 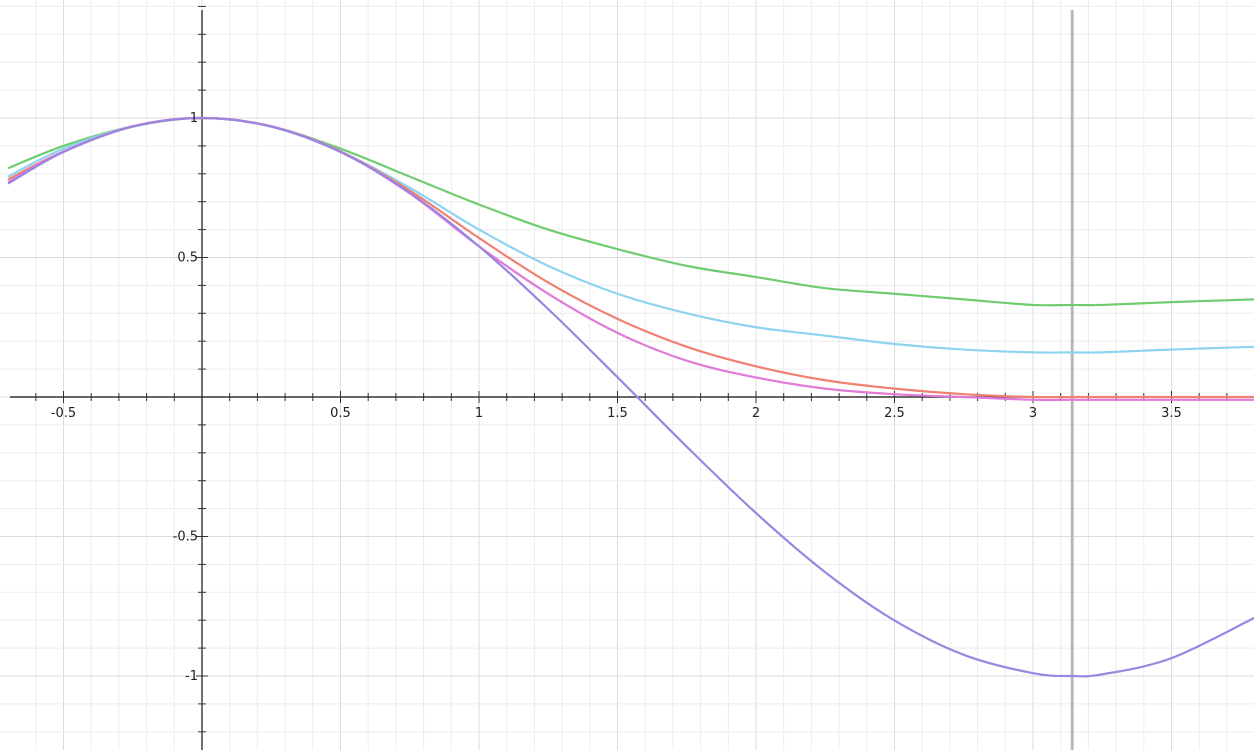 What do you see at coordinates (894, 413) in the screenshot?
I see `x-tick-label: 2.5` at bounding box center [894, 413].